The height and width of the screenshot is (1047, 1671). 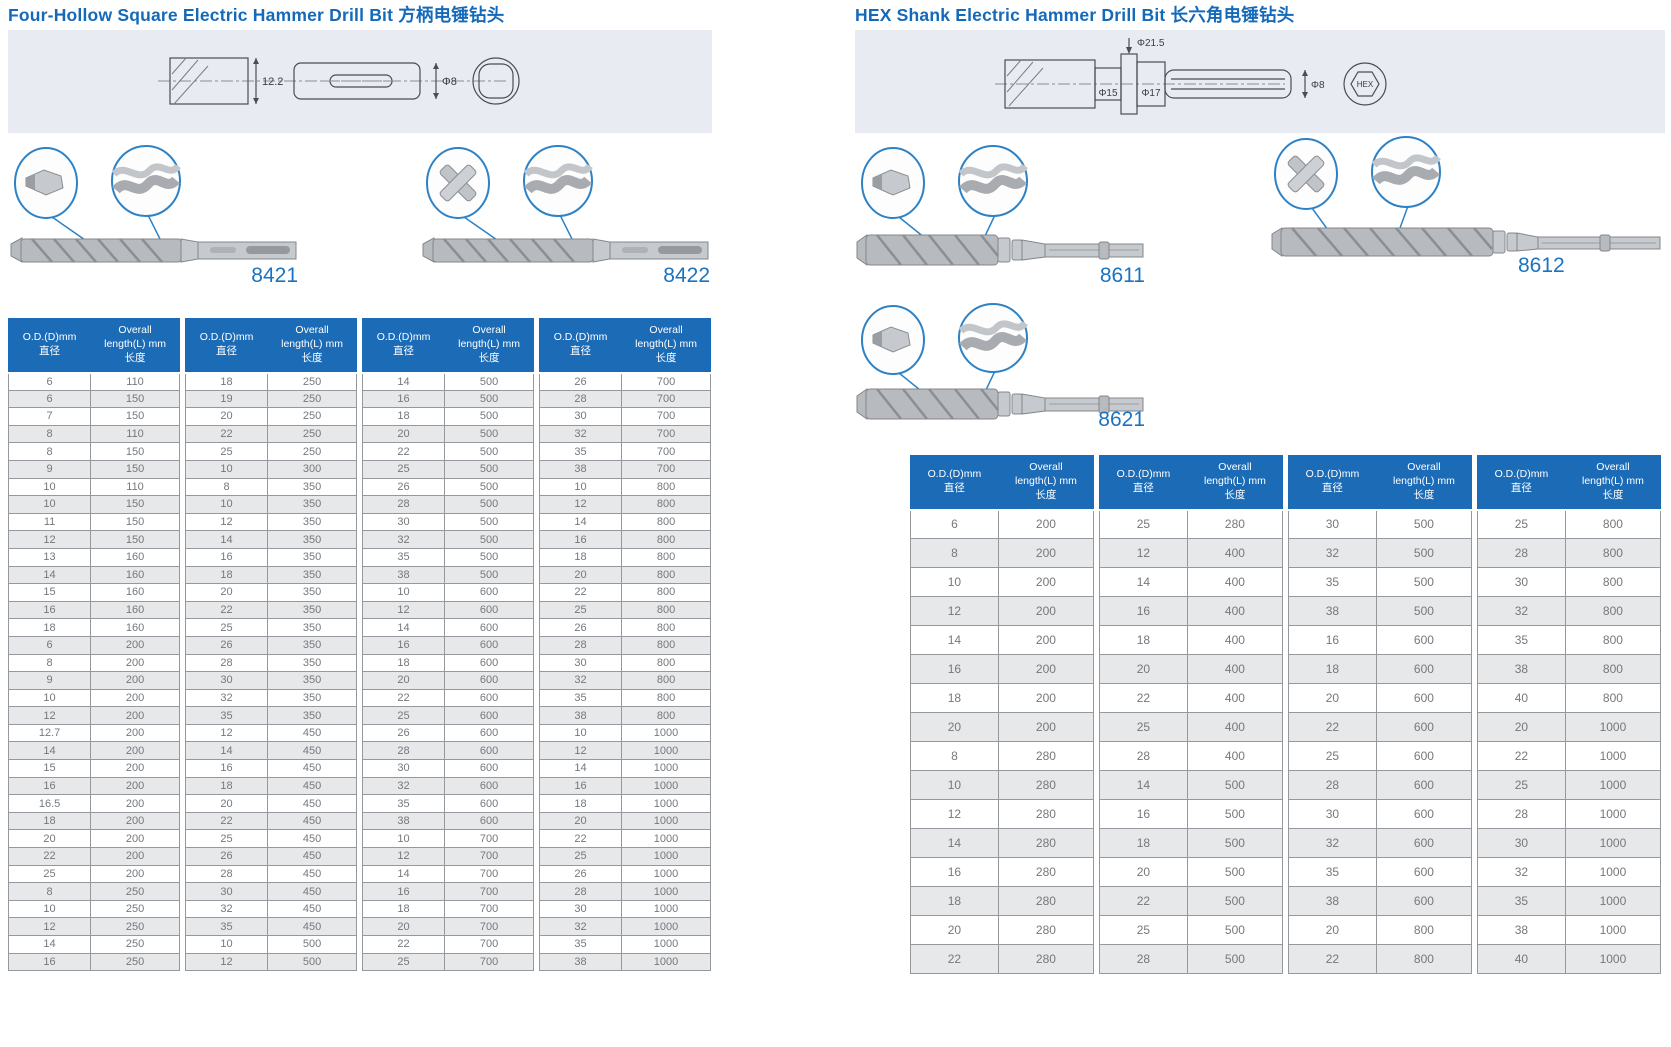 What do you see at coordinates (154, 213) in the screenshot?
I see `product-8421: 8421` at bounding box center [154, 213].